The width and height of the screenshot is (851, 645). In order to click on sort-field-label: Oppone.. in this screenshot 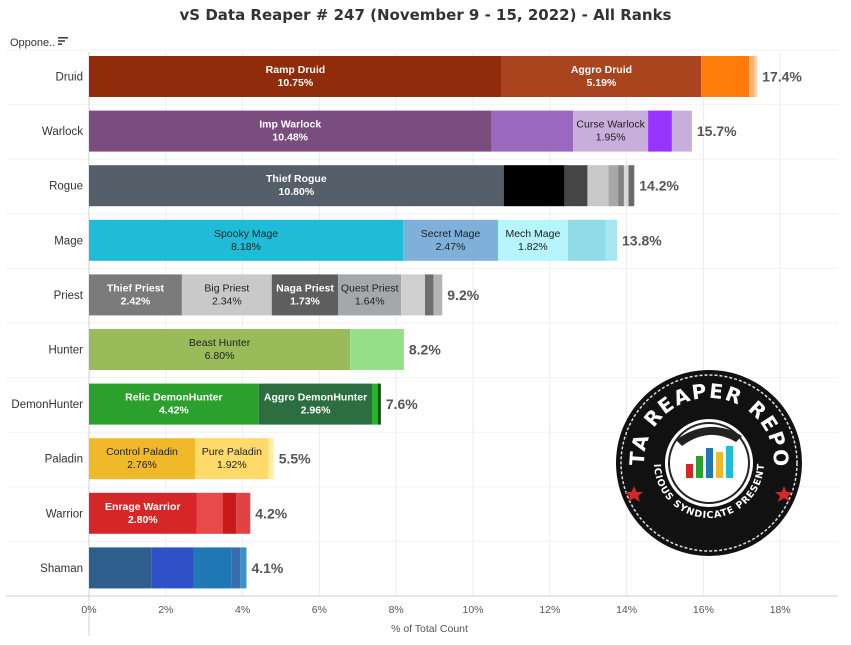, I will do `click(33, 43)`.